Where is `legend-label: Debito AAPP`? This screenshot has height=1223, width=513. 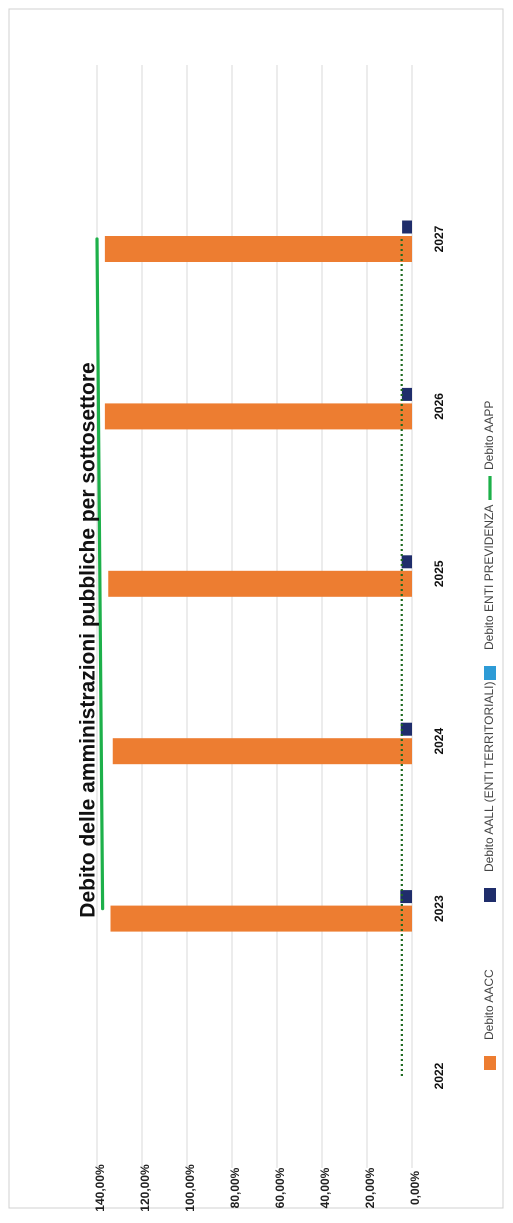 legend-label: Debito AAPP is located at coordinates (489, 435).